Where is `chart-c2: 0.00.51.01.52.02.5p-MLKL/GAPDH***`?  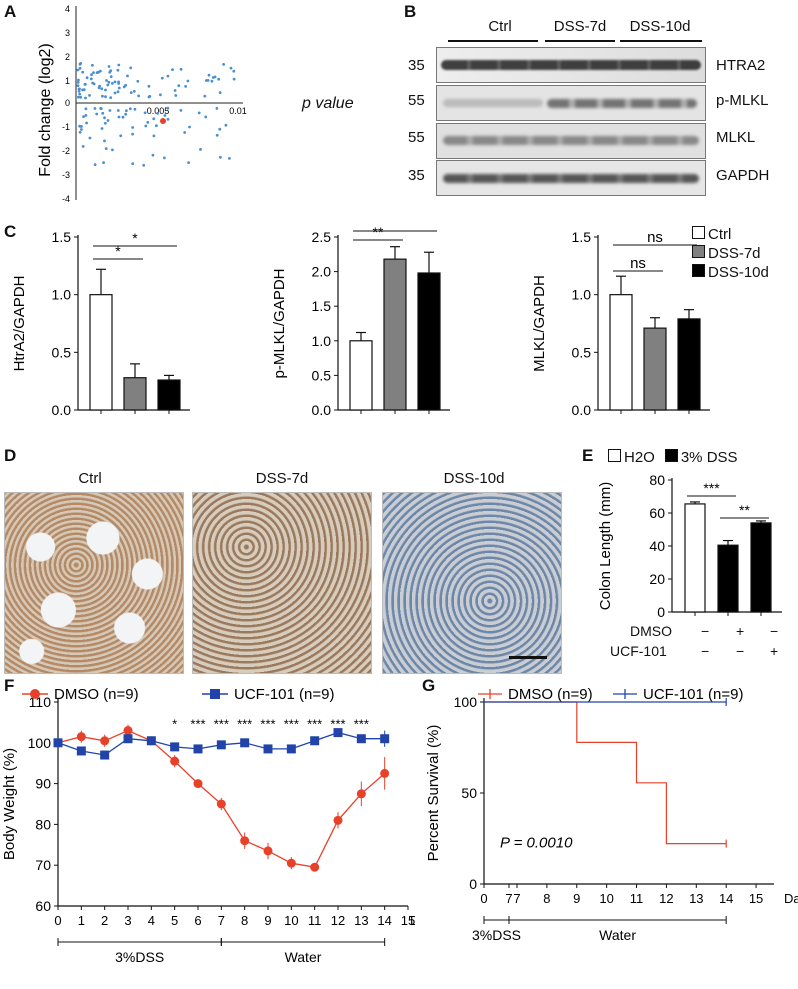
chart-c2: 0.00.51.01.52.02.5p-MLKL/GAPDH*** is located at coordinates (360, 321).